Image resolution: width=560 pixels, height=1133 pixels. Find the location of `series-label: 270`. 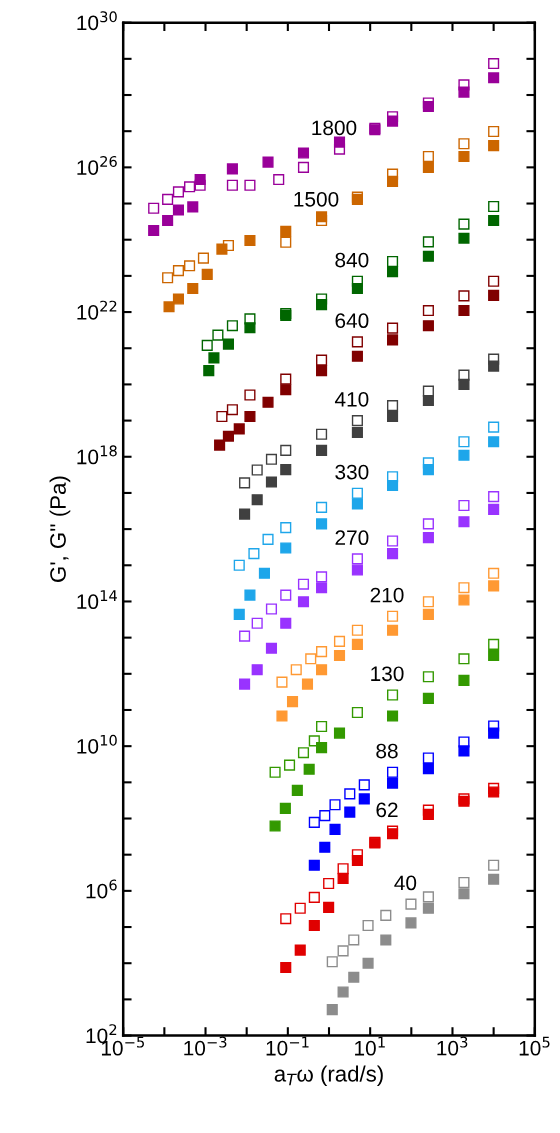

series-label: 270 is located at coordinates (352, 538).